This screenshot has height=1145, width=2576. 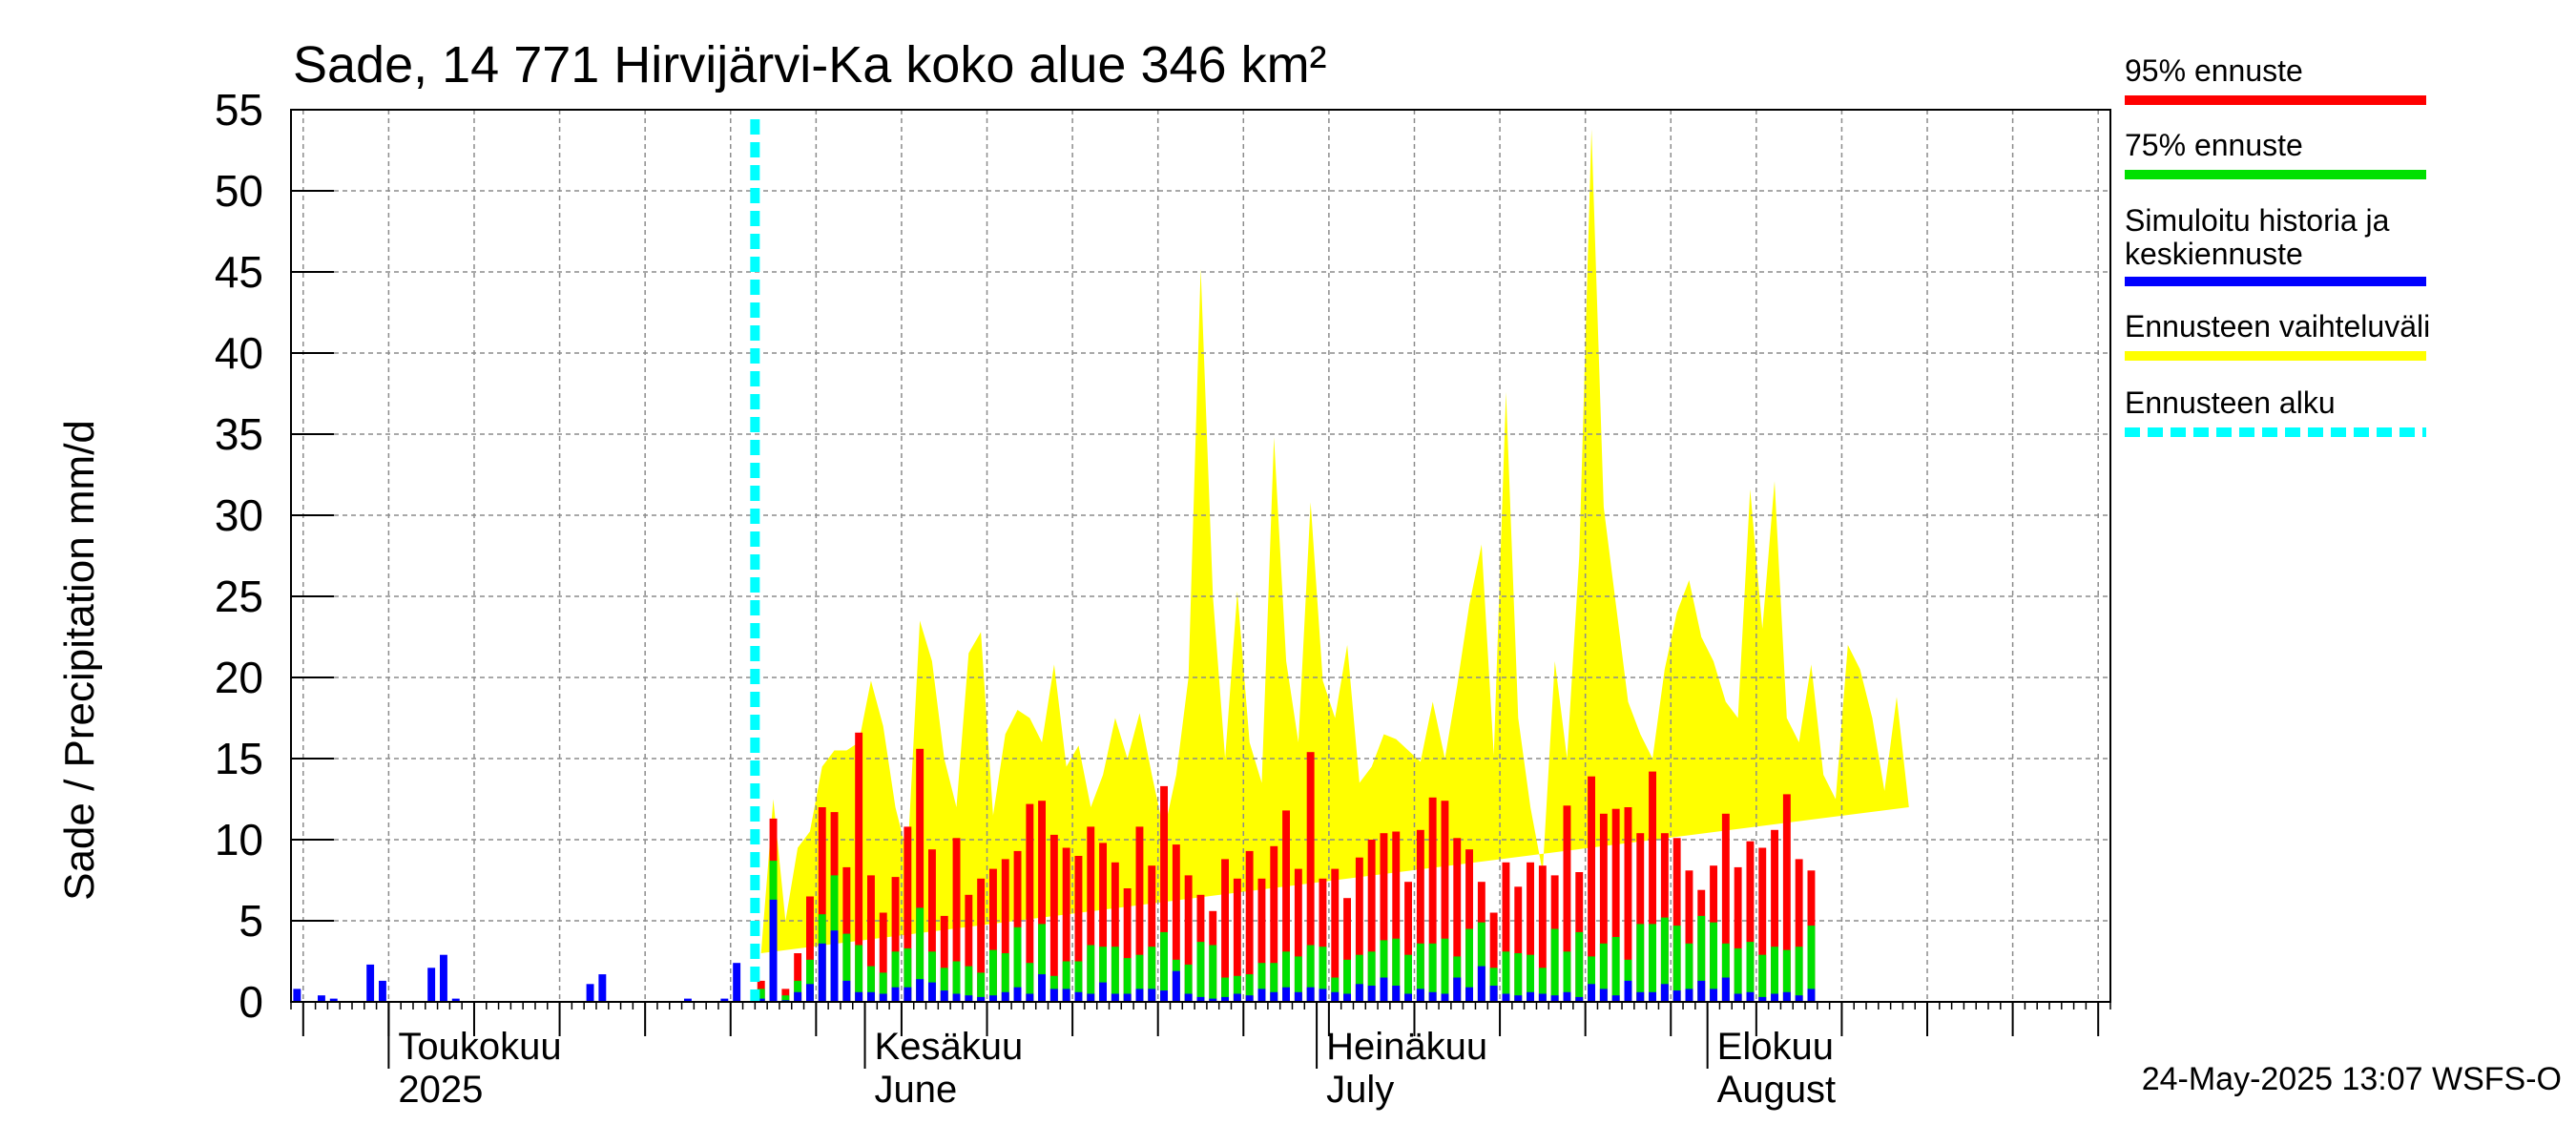 What do you see at coordinates (251, 1002) in the screenshot?
I see `y-tick-label: 0` at bounding box center [251, 1002].